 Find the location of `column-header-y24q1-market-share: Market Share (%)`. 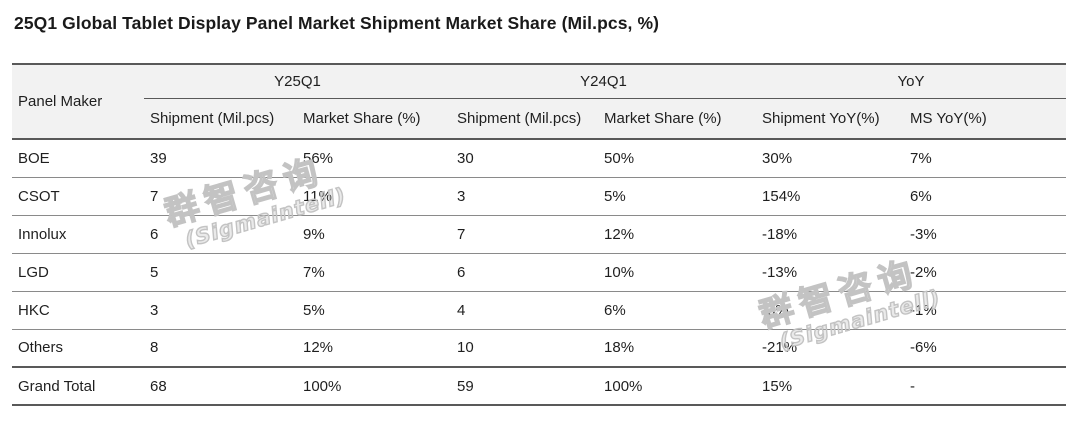

column-header-y24q1-market-share: Market Share (%) is located at coordinates (677, 119).